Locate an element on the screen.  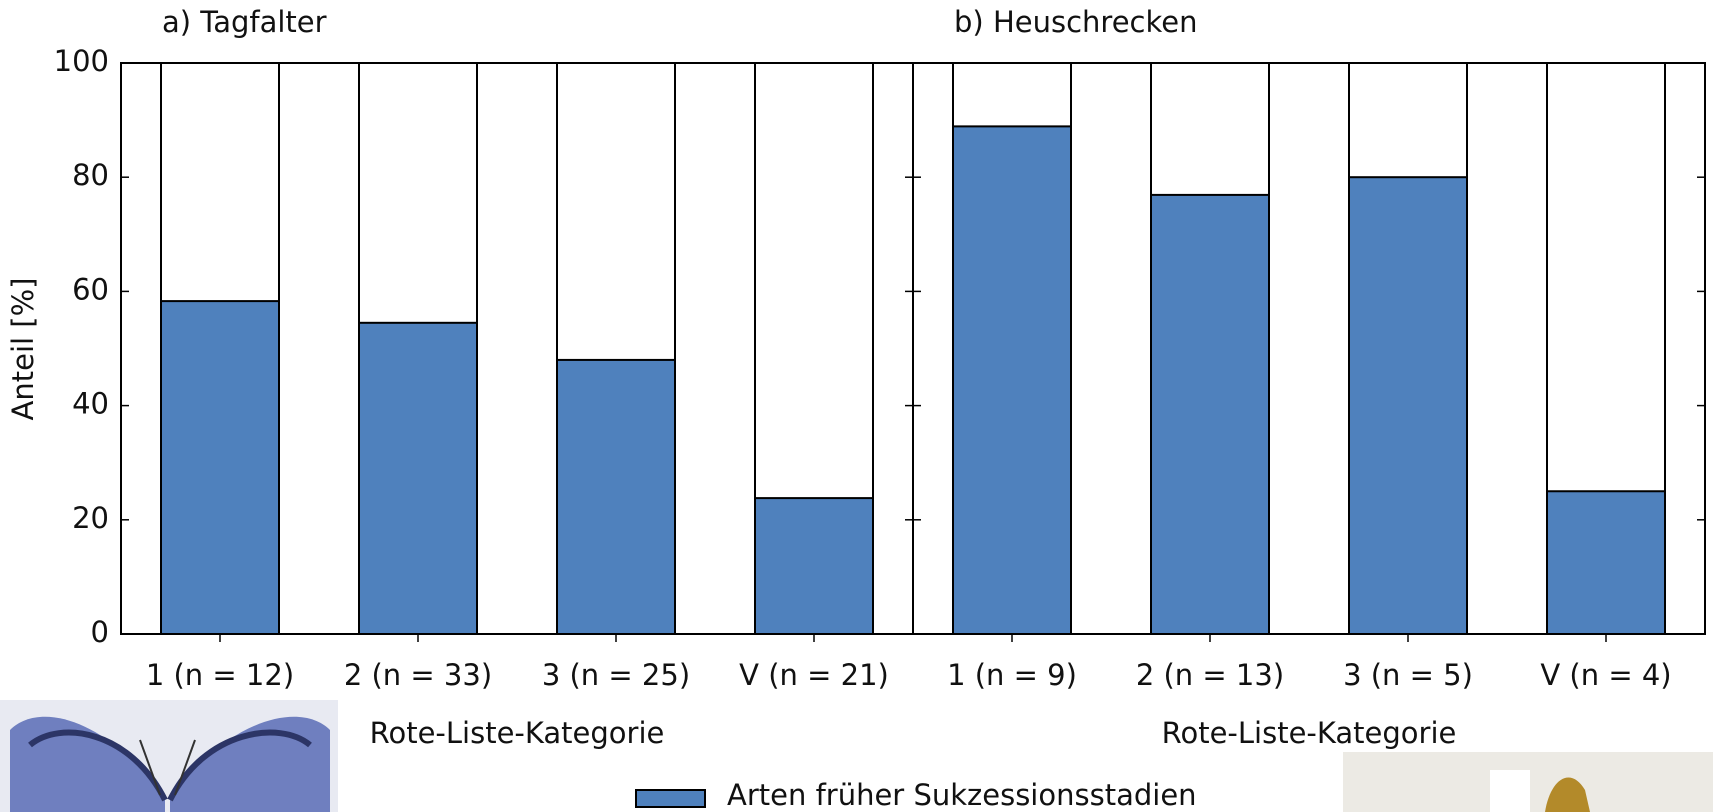
x-tick-label: V (n = 4) is located at coordinates (1605, 675).